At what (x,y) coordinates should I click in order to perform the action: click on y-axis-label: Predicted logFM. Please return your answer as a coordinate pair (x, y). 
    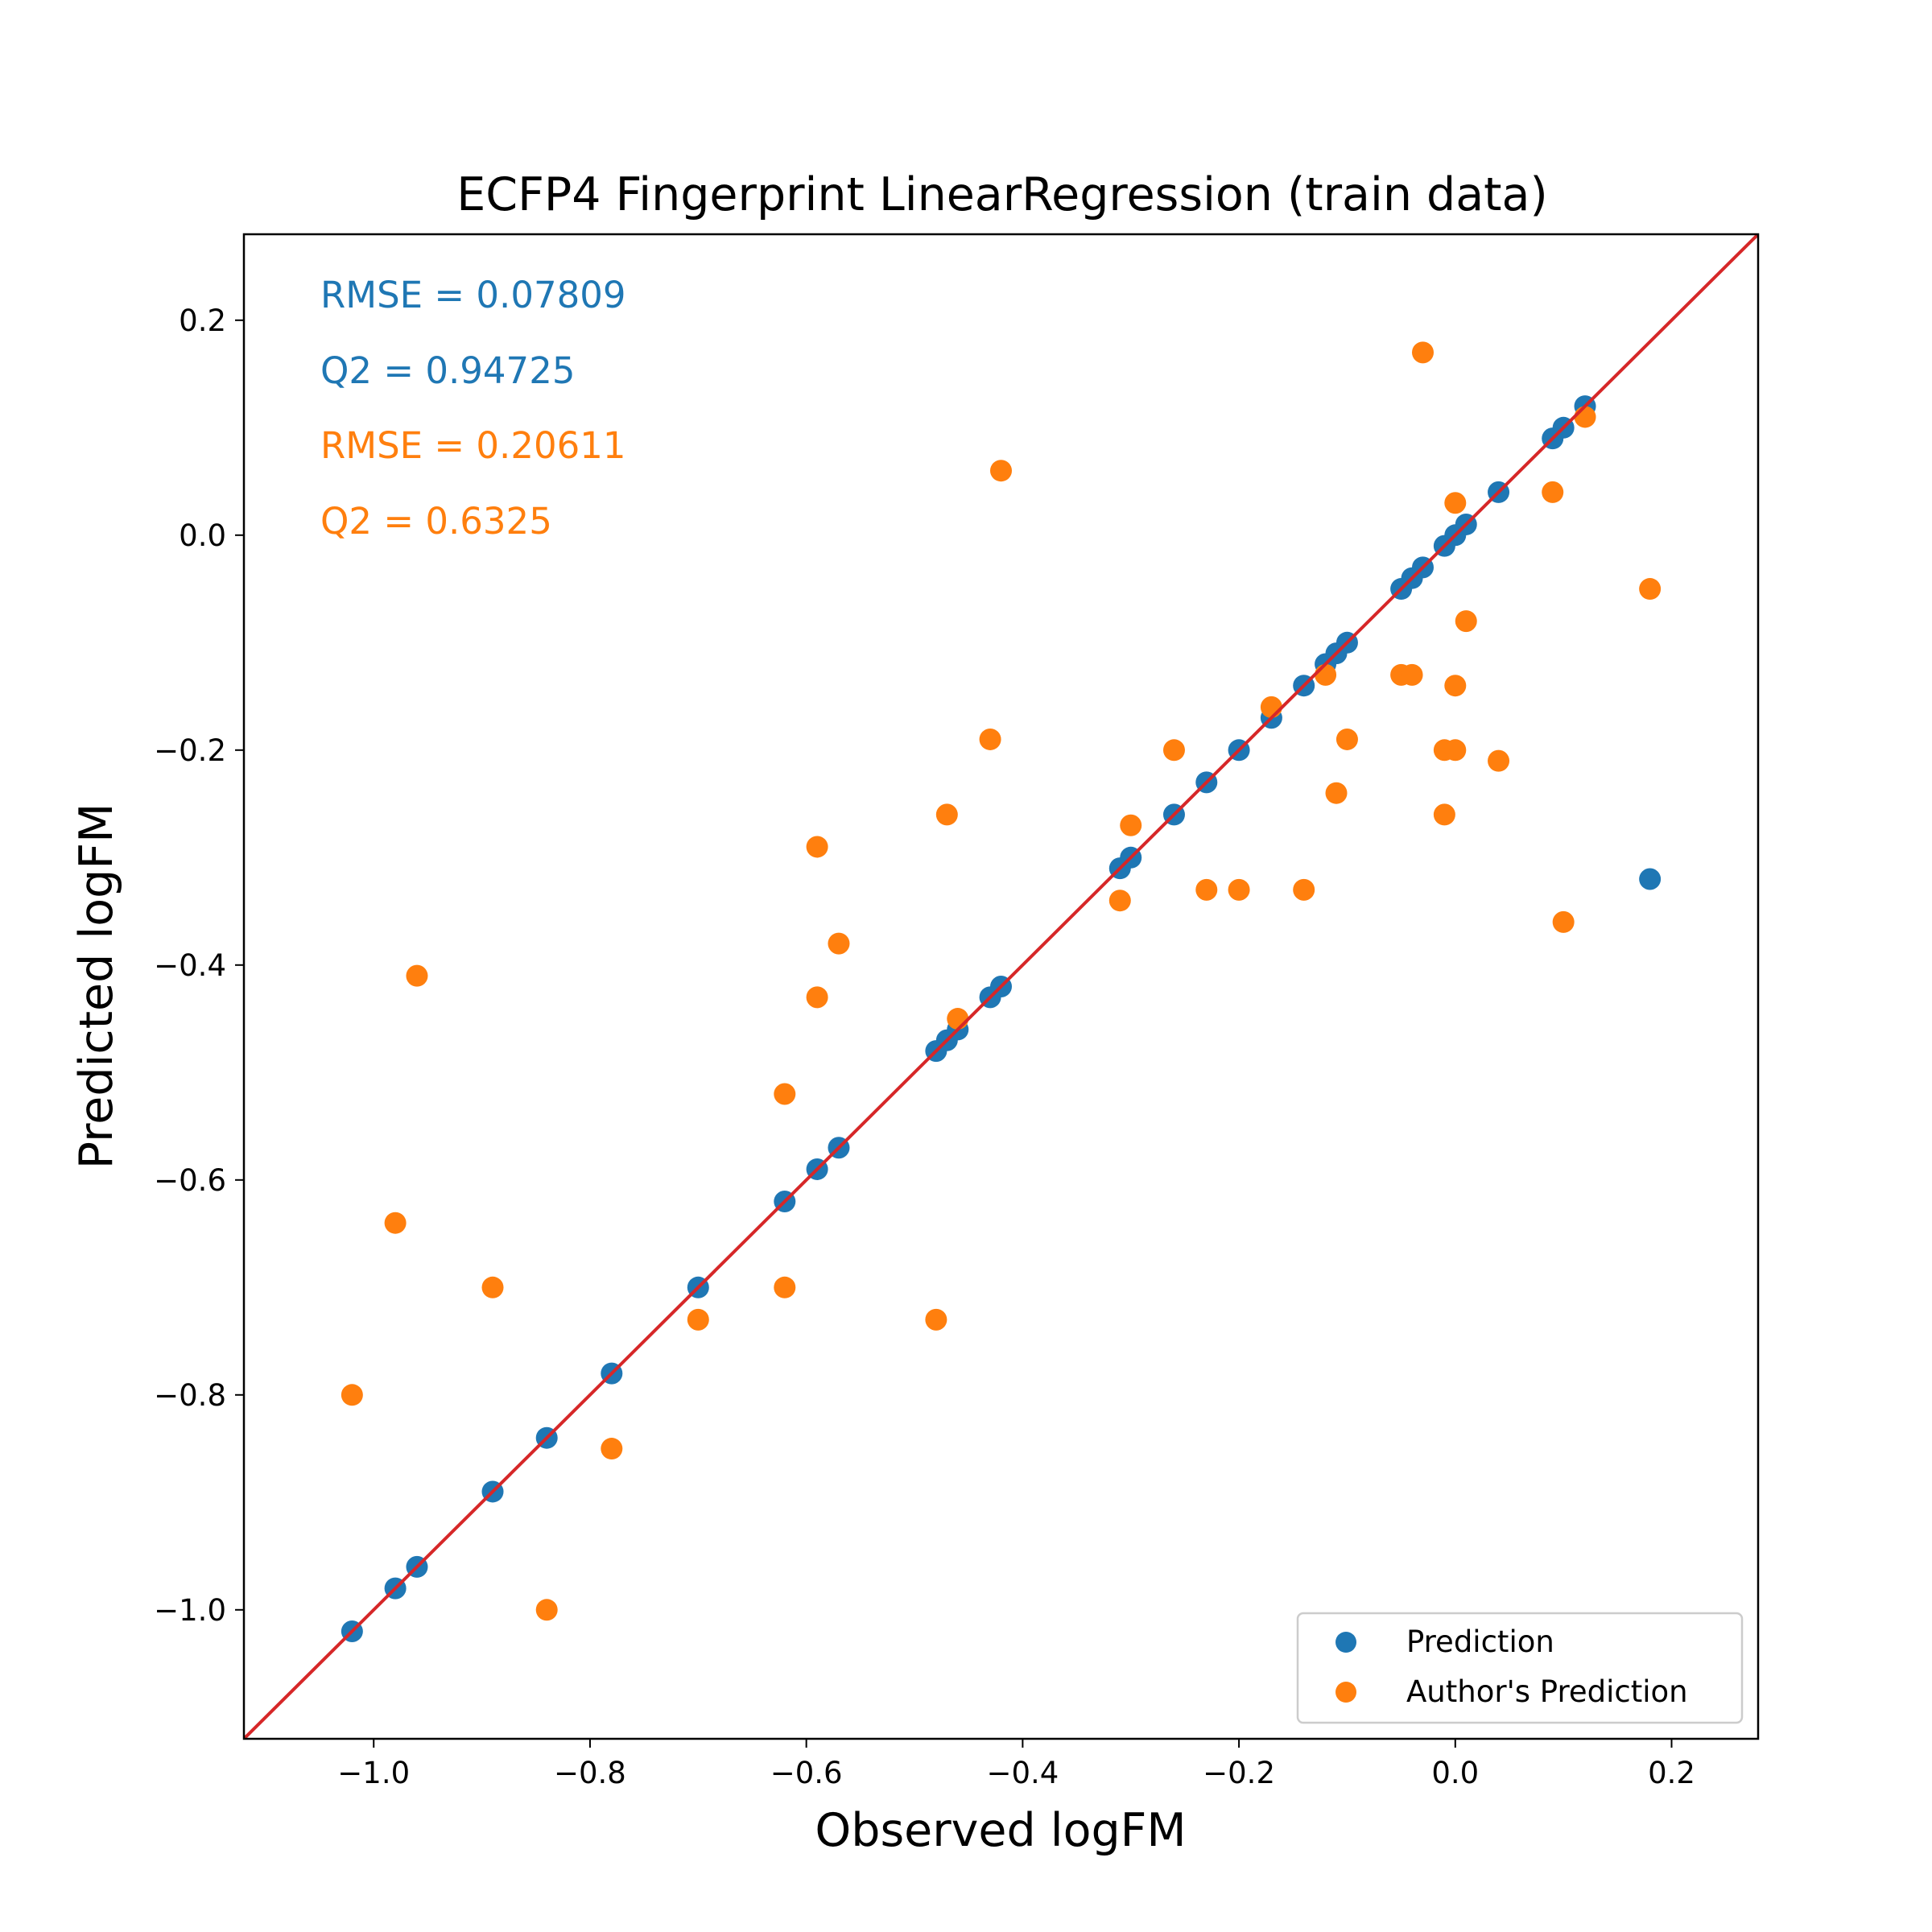
    Looking at the image, I should click on (96, 986).